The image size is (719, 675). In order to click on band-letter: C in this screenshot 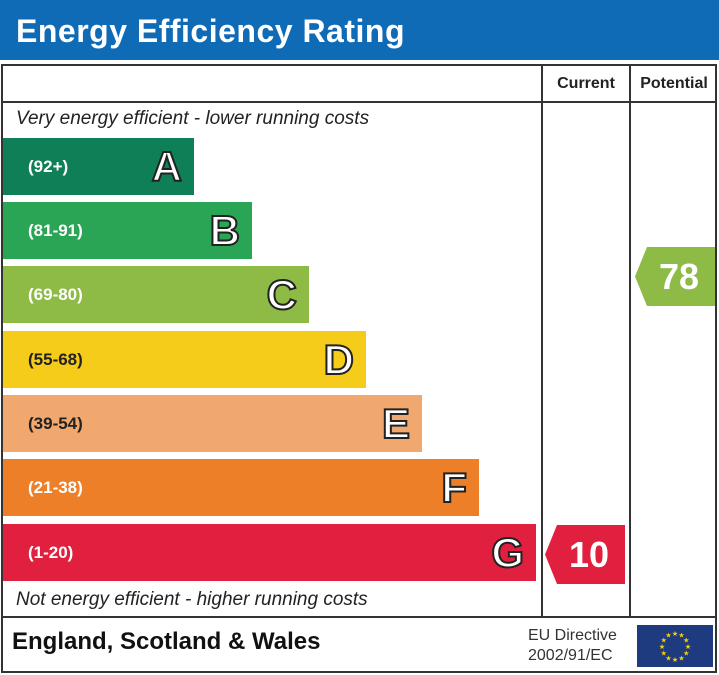, I will do `click(282, 294)`.